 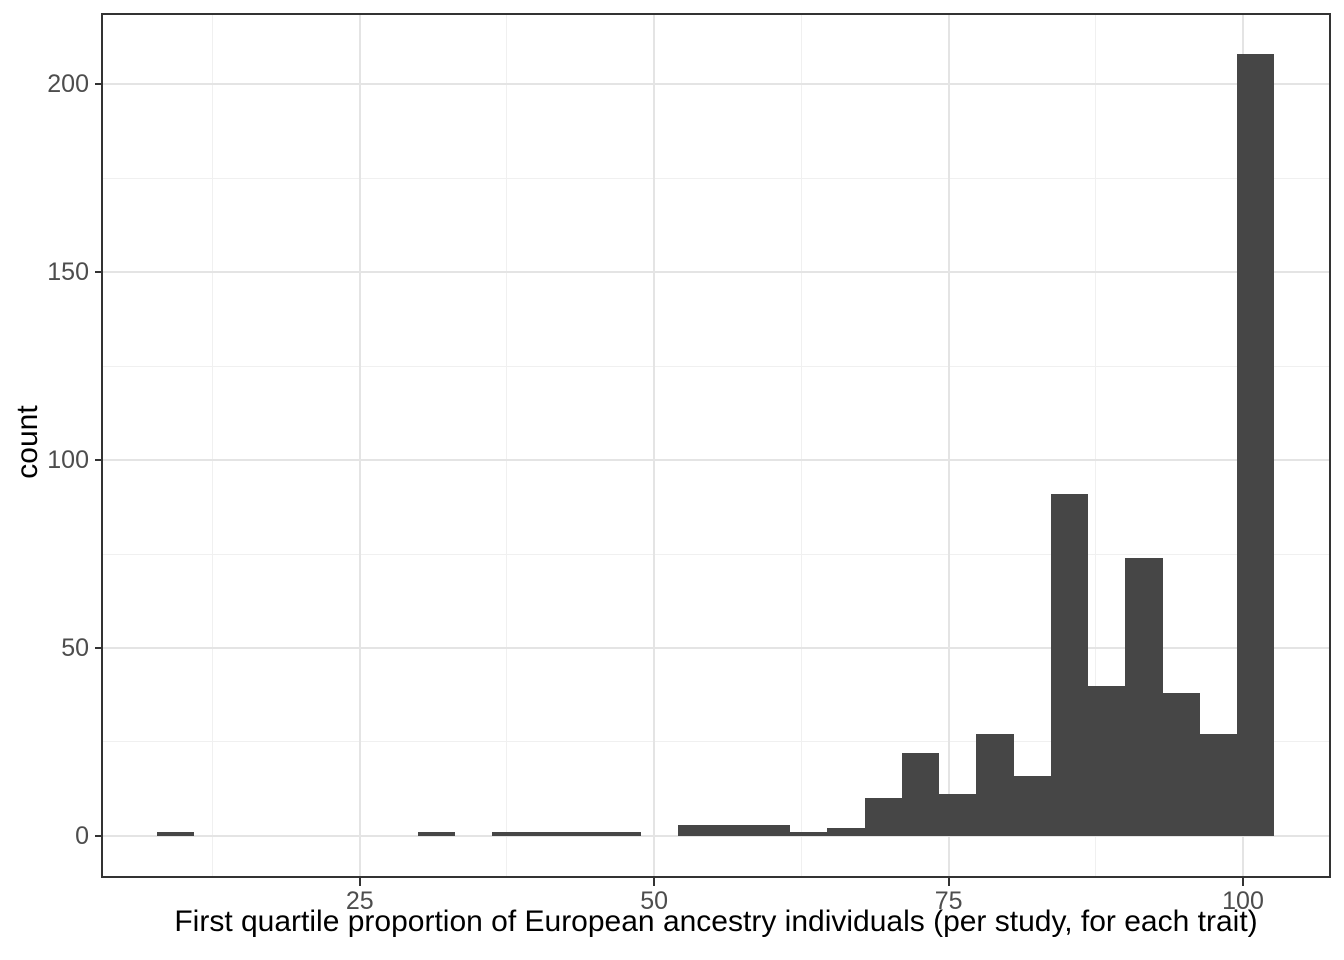 I want to click on x-tick-label: 75, so click(x=948, y=901).